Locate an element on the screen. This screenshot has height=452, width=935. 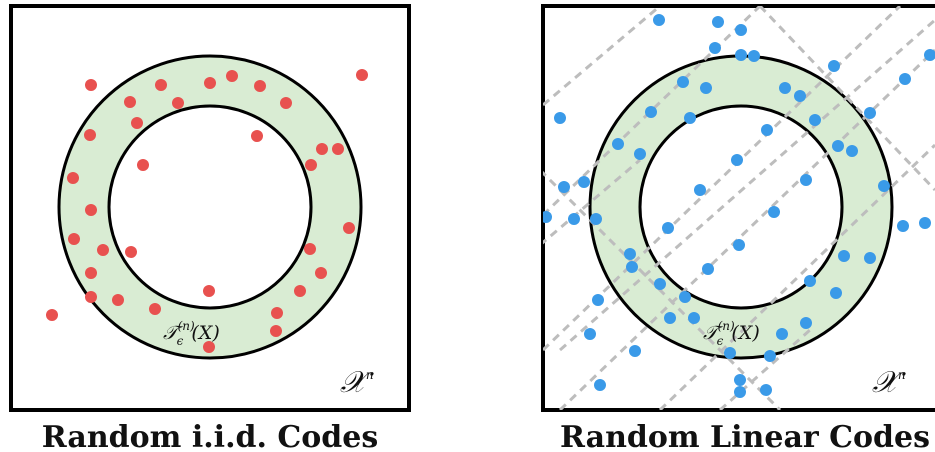
caption-linear: Random Linear Codes is located at coordinates (745, 436).